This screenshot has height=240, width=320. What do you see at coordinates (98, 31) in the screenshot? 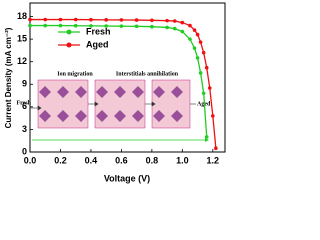
I see `legend-label: Fresh` at bounding box center [98, 31].